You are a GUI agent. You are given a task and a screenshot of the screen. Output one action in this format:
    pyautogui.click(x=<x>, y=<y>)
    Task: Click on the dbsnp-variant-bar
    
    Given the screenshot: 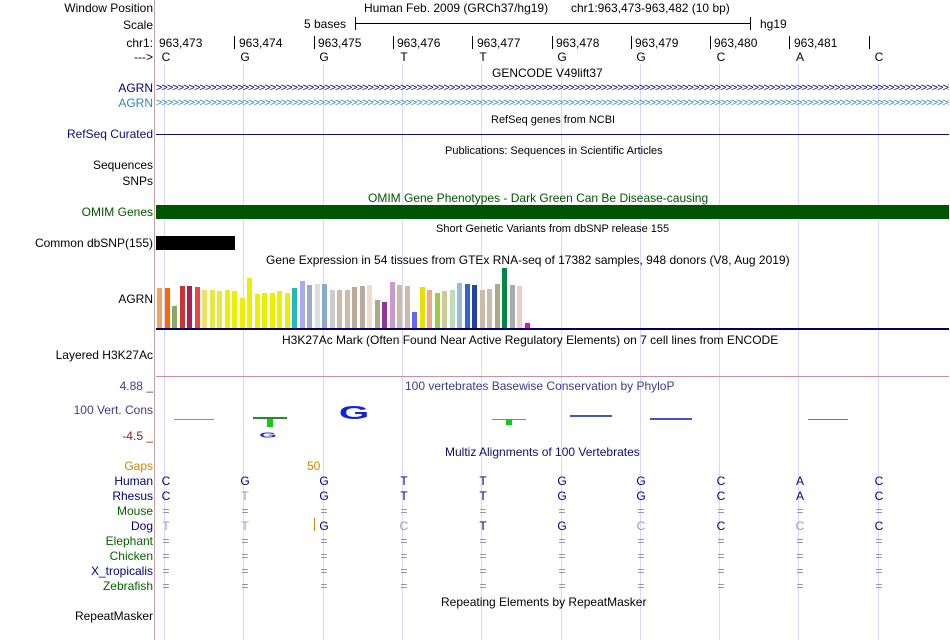 What is the action you would take?
    pyautogui.click(x=195, y=243)
    